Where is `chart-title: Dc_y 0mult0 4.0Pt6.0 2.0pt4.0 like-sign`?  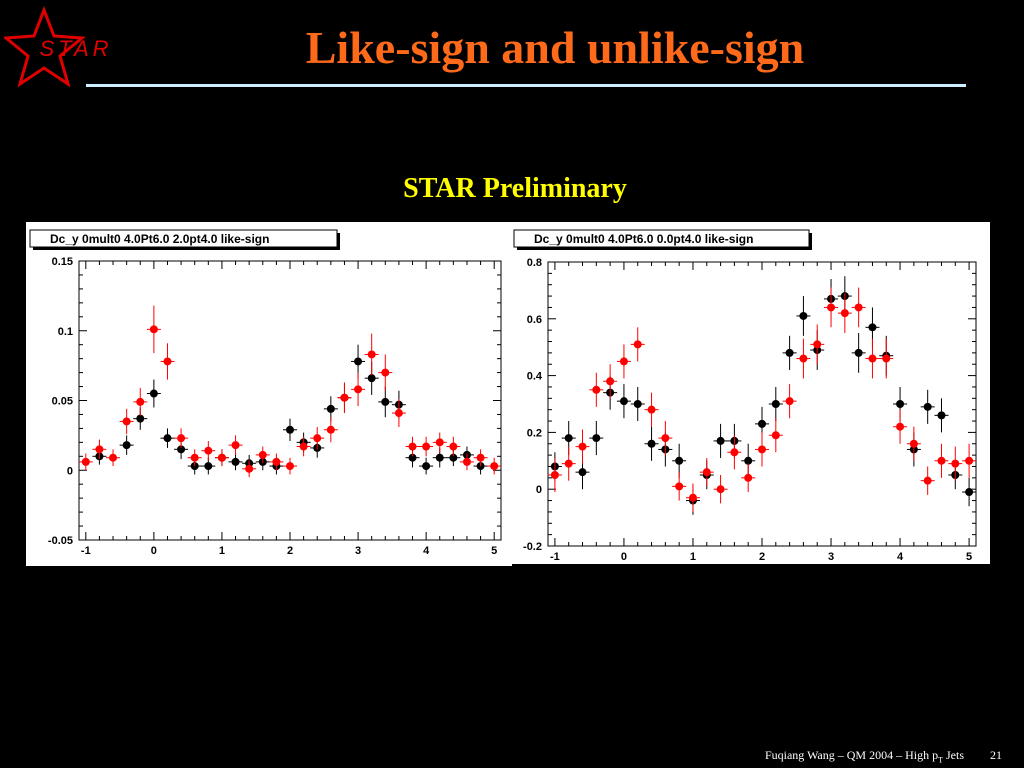 chart-title: Dc_y 0mult0 4.0Pt6.0 2.0pt4.0 like-sign is located at coordinates (159, 239).